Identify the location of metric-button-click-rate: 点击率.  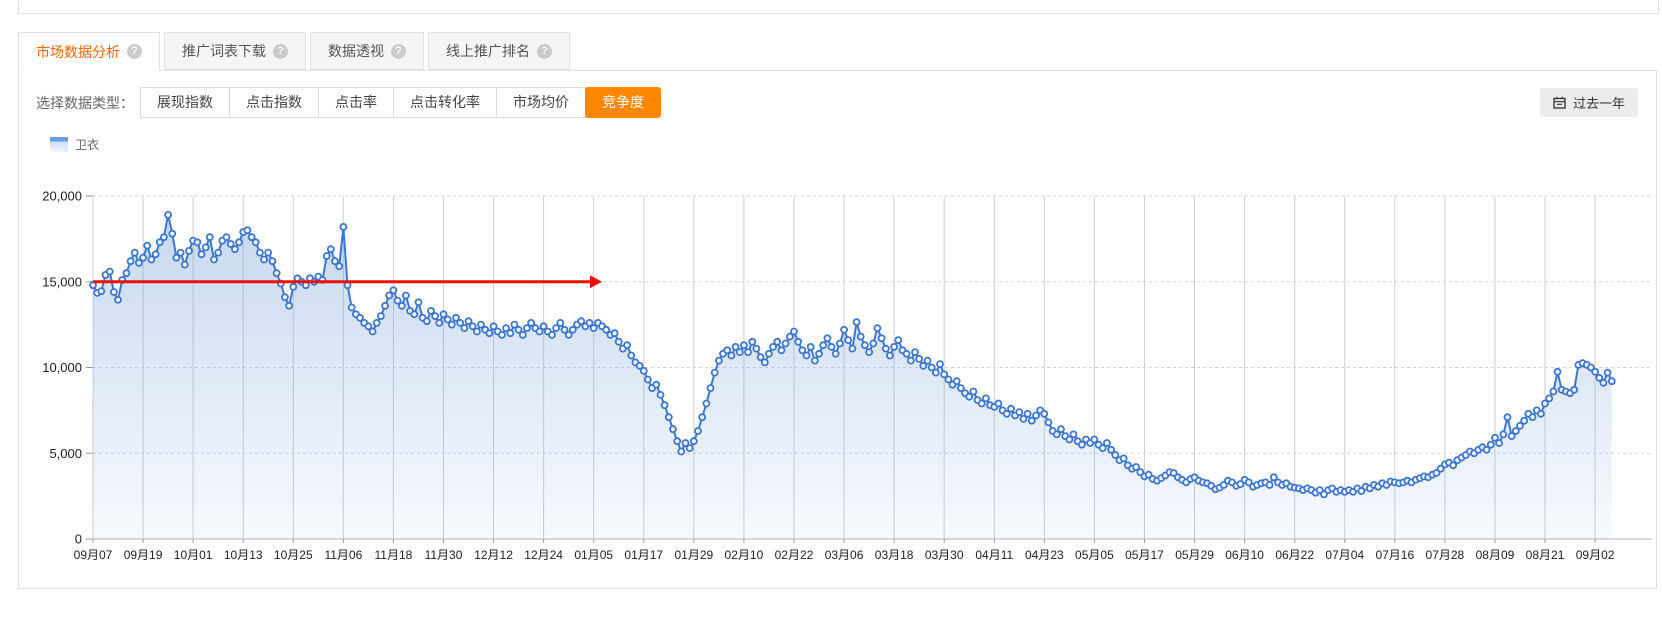
(356, 102).